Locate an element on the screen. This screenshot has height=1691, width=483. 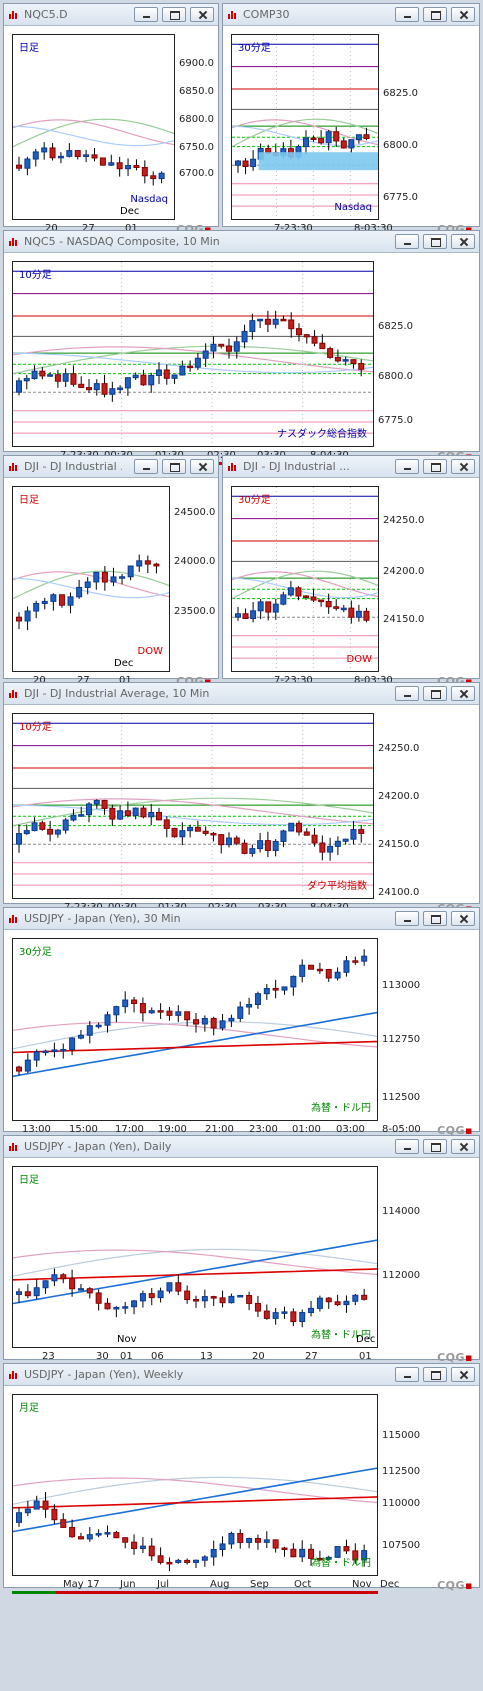
title-bar: USDJPY - Japan (Yen), 30 Min is located at coordinates (241, 919).